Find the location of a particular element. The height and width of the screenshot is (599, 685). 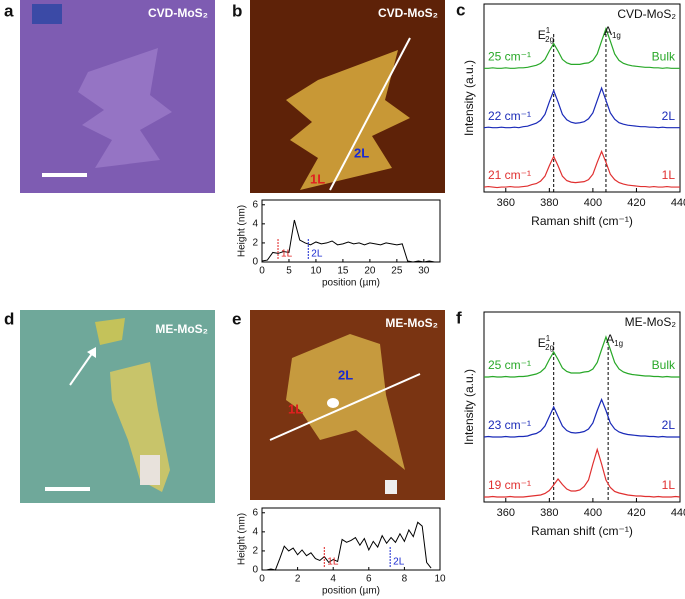

panel-letter: a is located at coordinates (9, 10).